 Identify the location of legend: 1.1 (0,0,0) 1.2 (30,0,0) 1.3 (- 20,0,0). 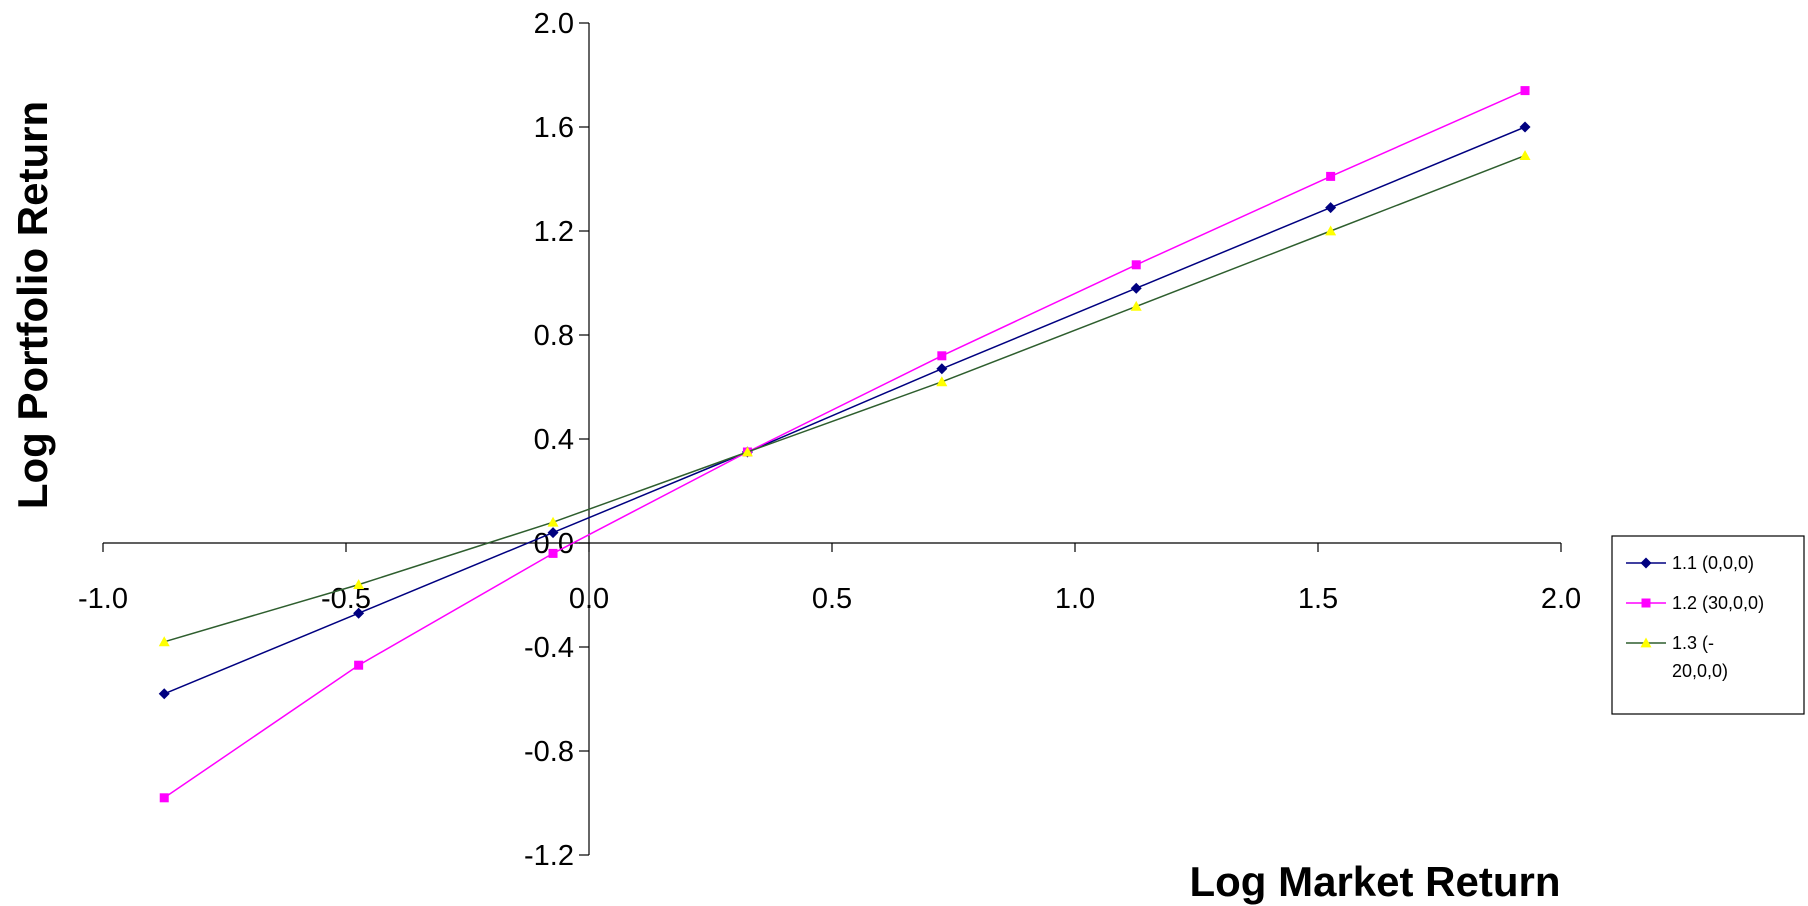
(1708, 625).